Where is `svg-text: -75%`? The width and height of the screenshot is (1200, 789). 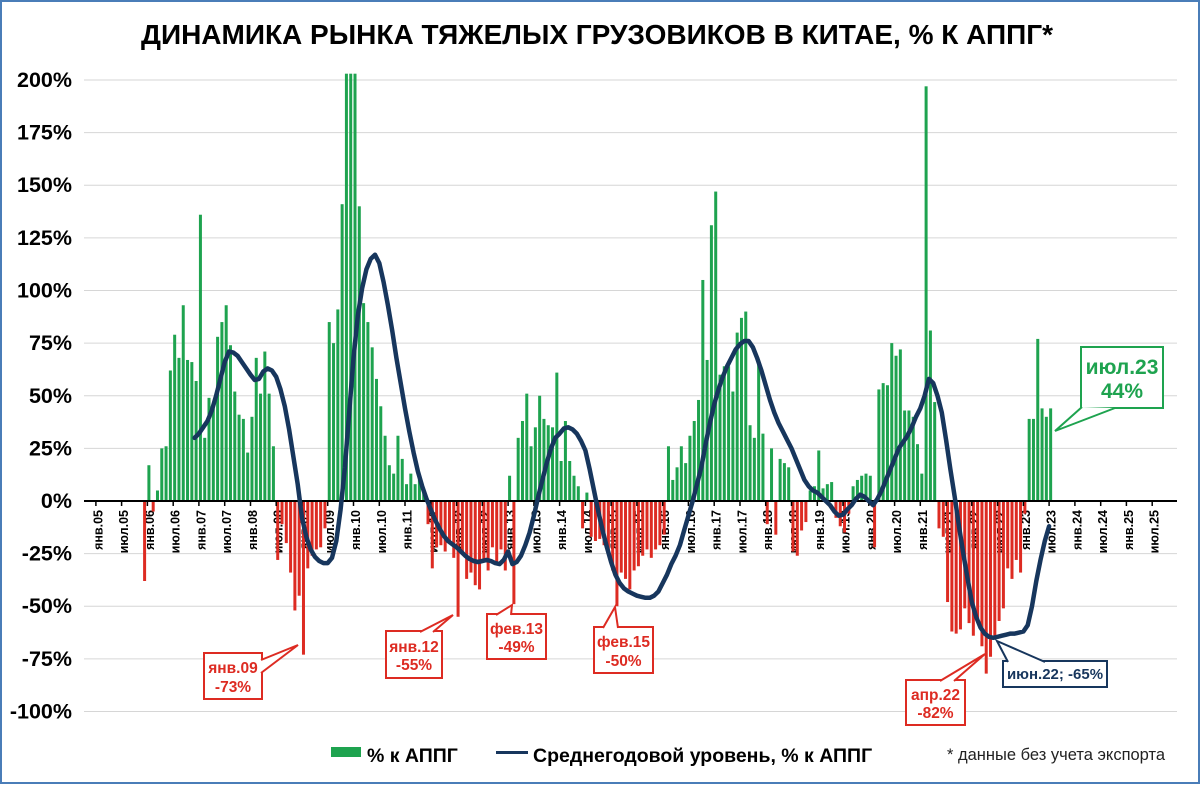
svg-text: -75% is located at coordinates (47, 659).